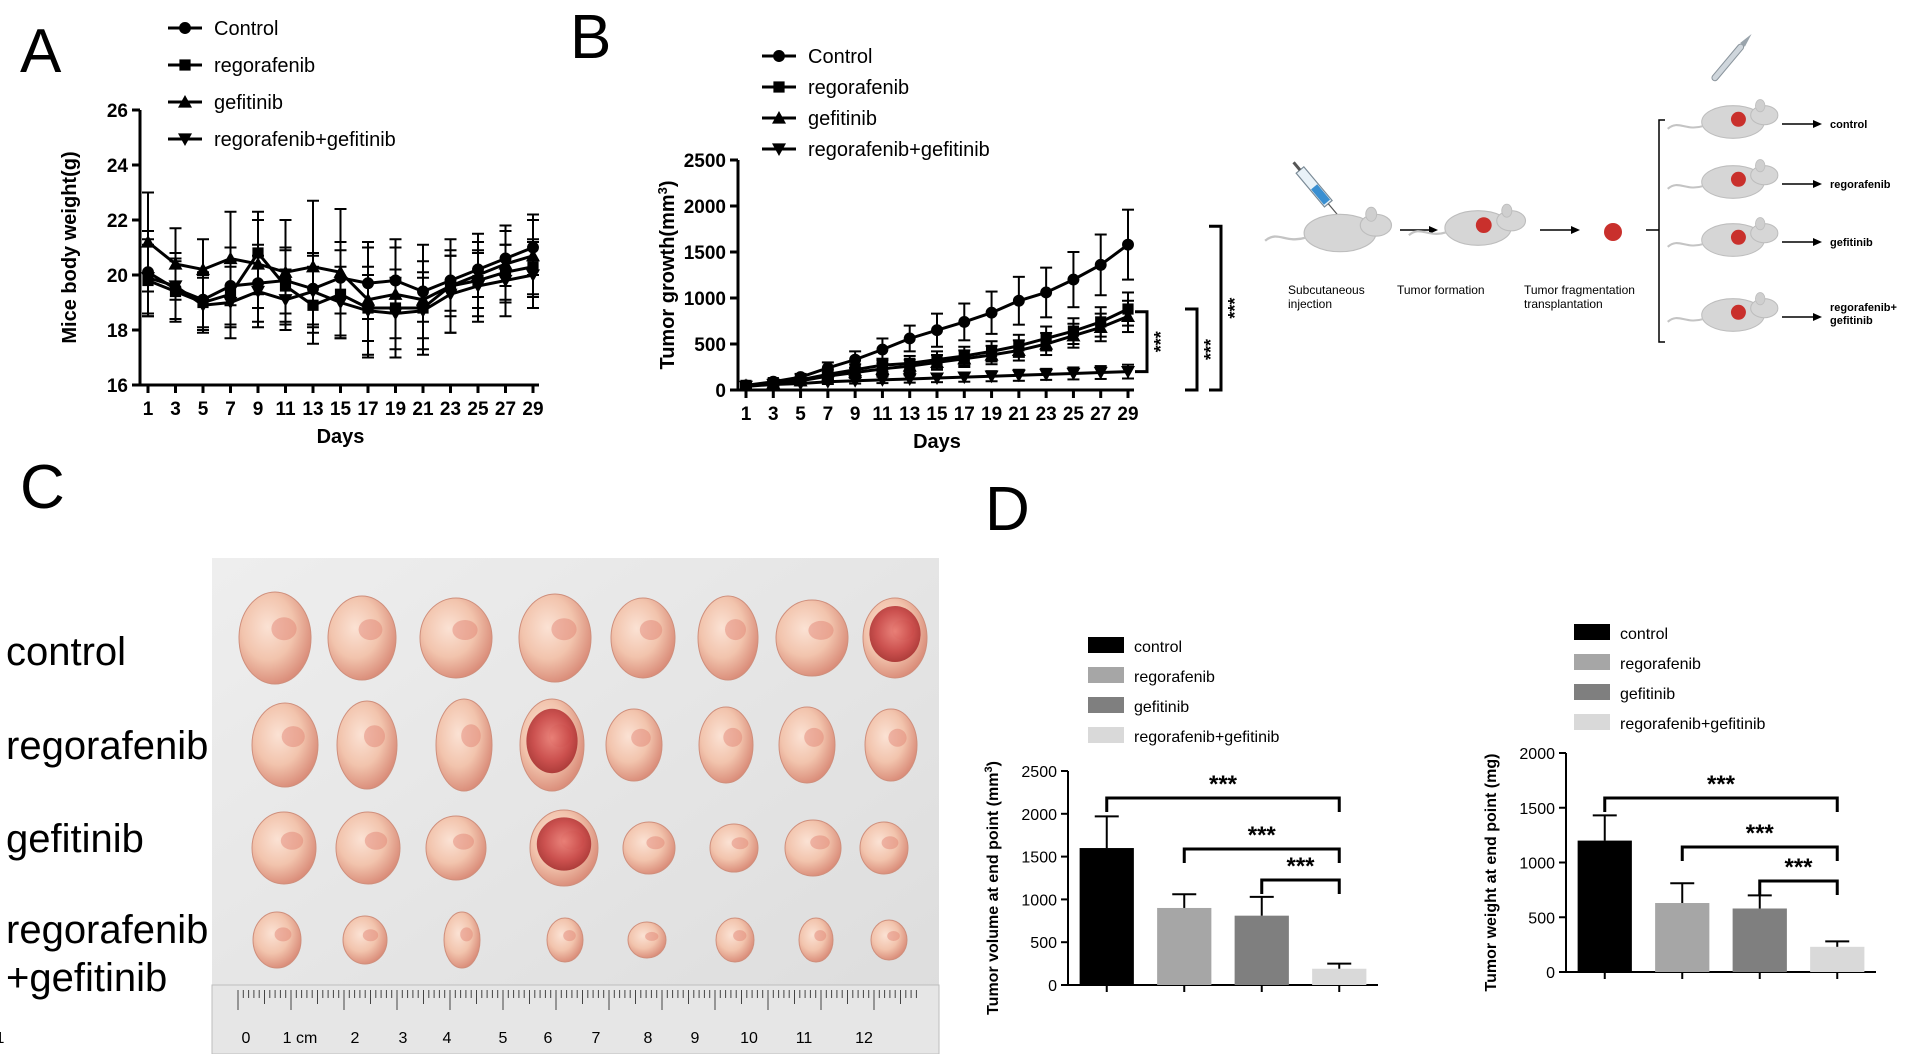 The width and height of the screenshot is (1908, 1054). What do you see at coordinates (403, 1038) in the screenshot?
I see `ruler-label-3: 3` at bounding box center [403, 1038].